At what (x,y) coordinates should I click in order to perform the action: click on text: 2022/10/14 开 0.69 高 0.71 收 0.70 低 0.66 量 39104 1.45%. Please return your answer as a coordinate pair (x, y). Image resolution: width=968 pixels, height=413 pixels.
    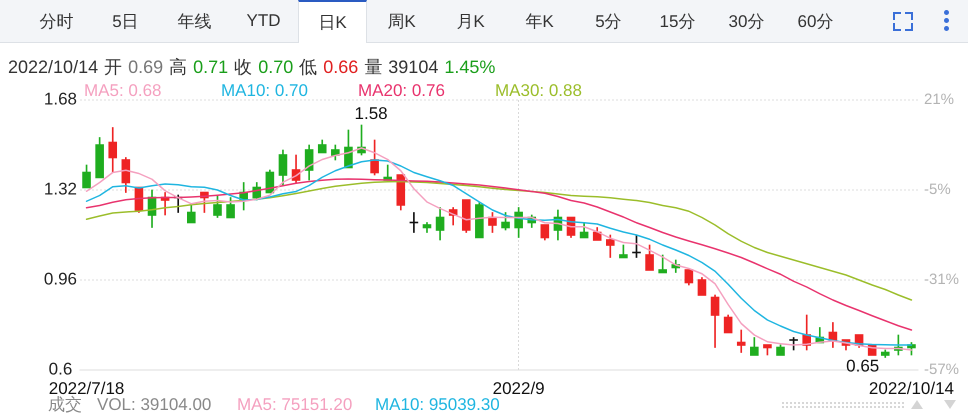
    Looking at the image, I should click on (252, 67).